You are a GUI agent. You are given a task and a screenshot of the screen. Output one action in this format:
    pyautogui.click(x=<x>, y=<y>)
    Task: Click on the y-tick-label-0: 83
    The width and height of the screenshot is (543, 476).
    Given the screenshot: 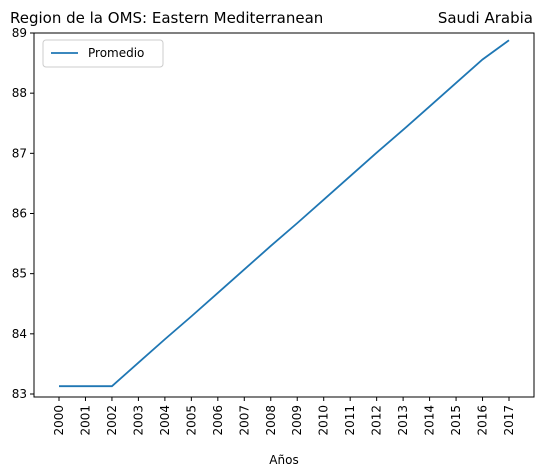 What is the action you would take?
    pyautogui.click(x=19, y=394)
    